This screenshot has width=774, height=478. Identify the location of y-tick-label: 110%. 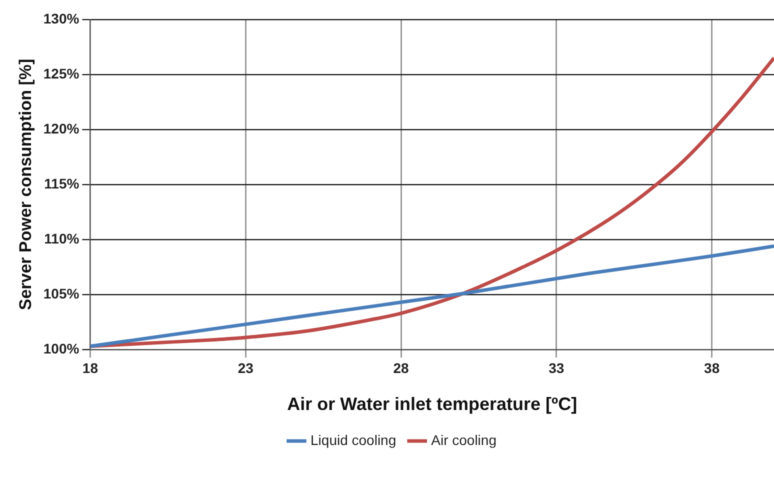
(62, 238).